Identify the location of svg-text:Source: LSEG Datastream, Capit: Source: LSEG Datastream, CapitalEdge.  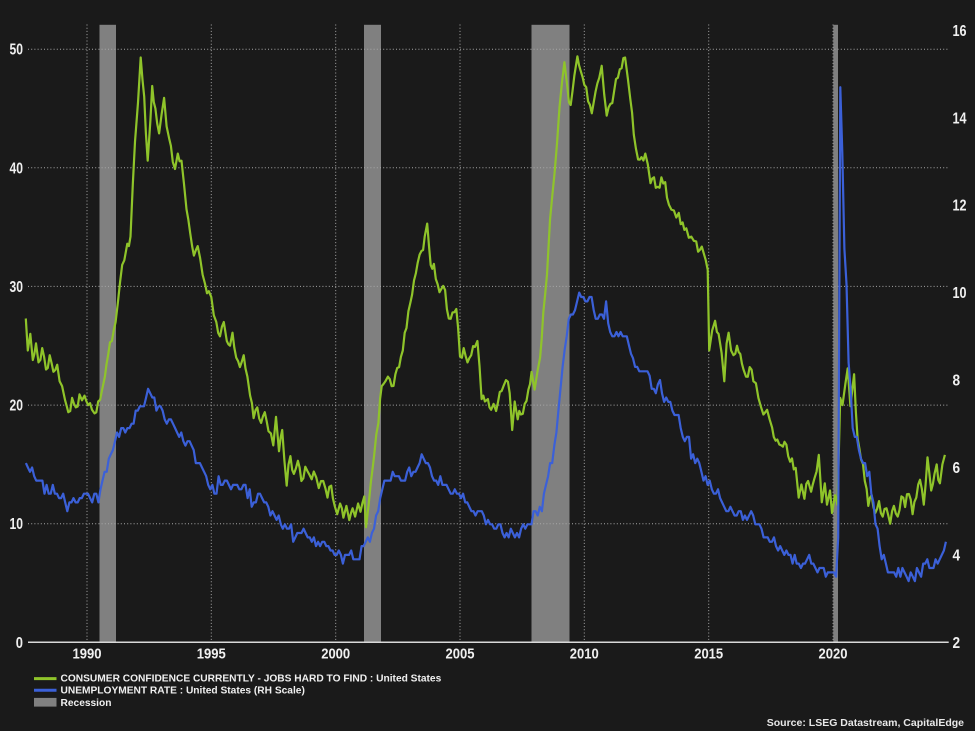
(865, 723).